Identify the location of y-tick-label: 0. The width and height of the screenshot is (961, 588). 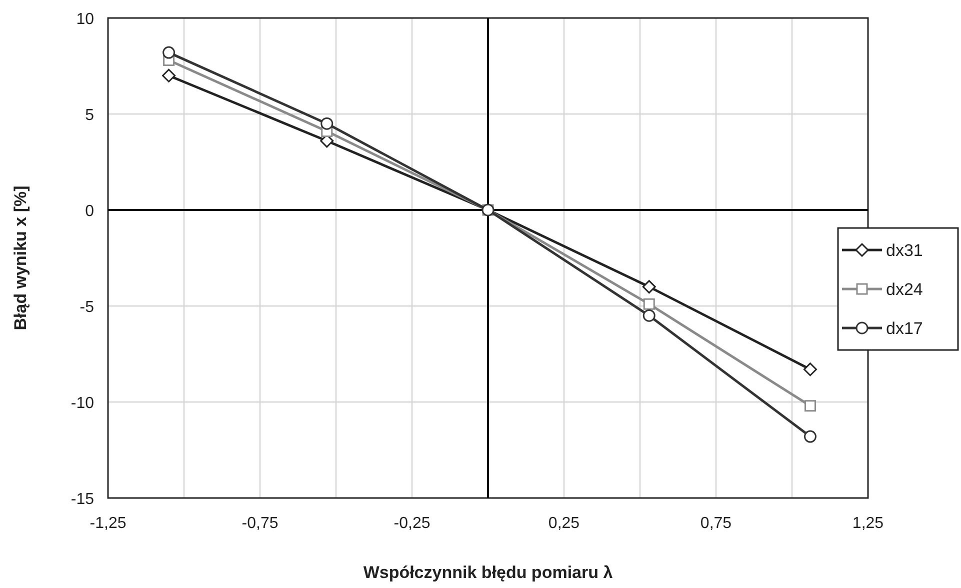
(89, 211).